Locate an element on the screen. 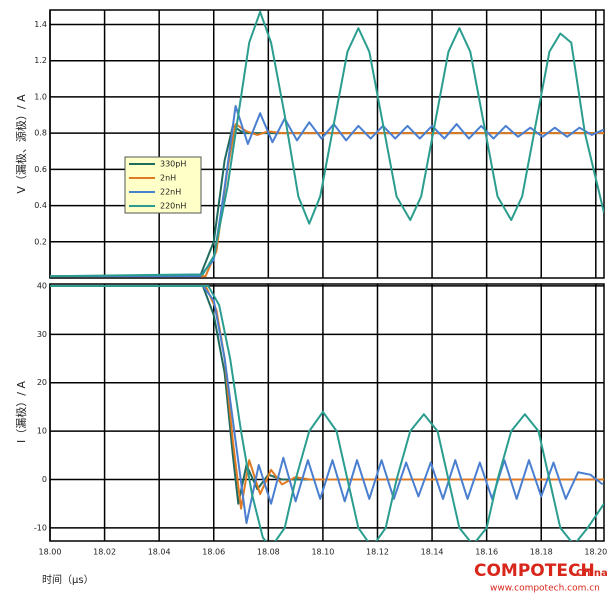  legend-label: 2nH is located at coordinates (168, 178).